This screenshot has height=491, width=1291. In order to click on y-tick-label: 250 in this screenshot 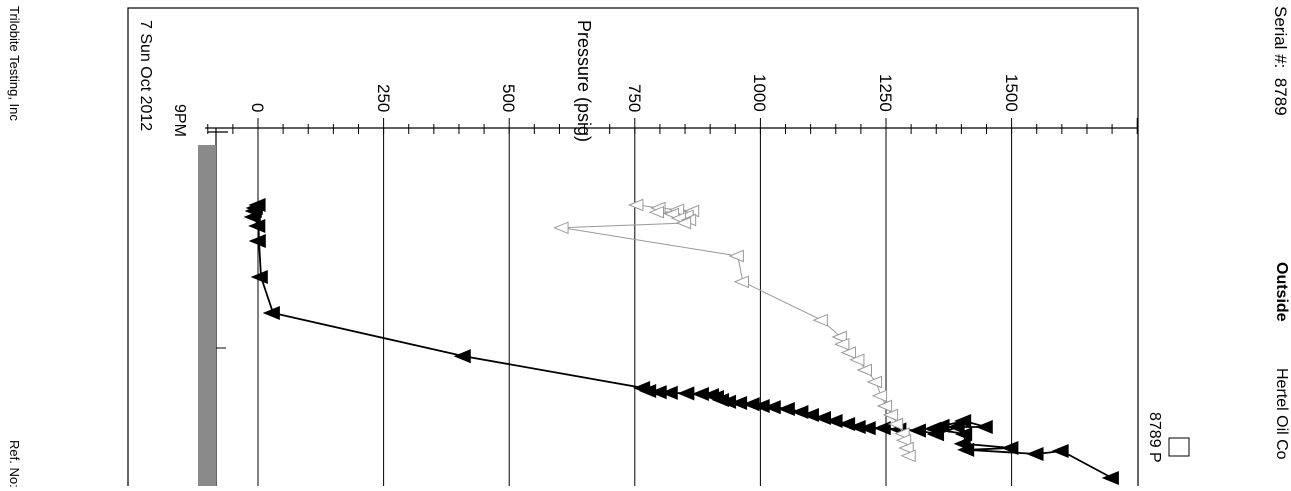, I will do `click(383, 97)`.